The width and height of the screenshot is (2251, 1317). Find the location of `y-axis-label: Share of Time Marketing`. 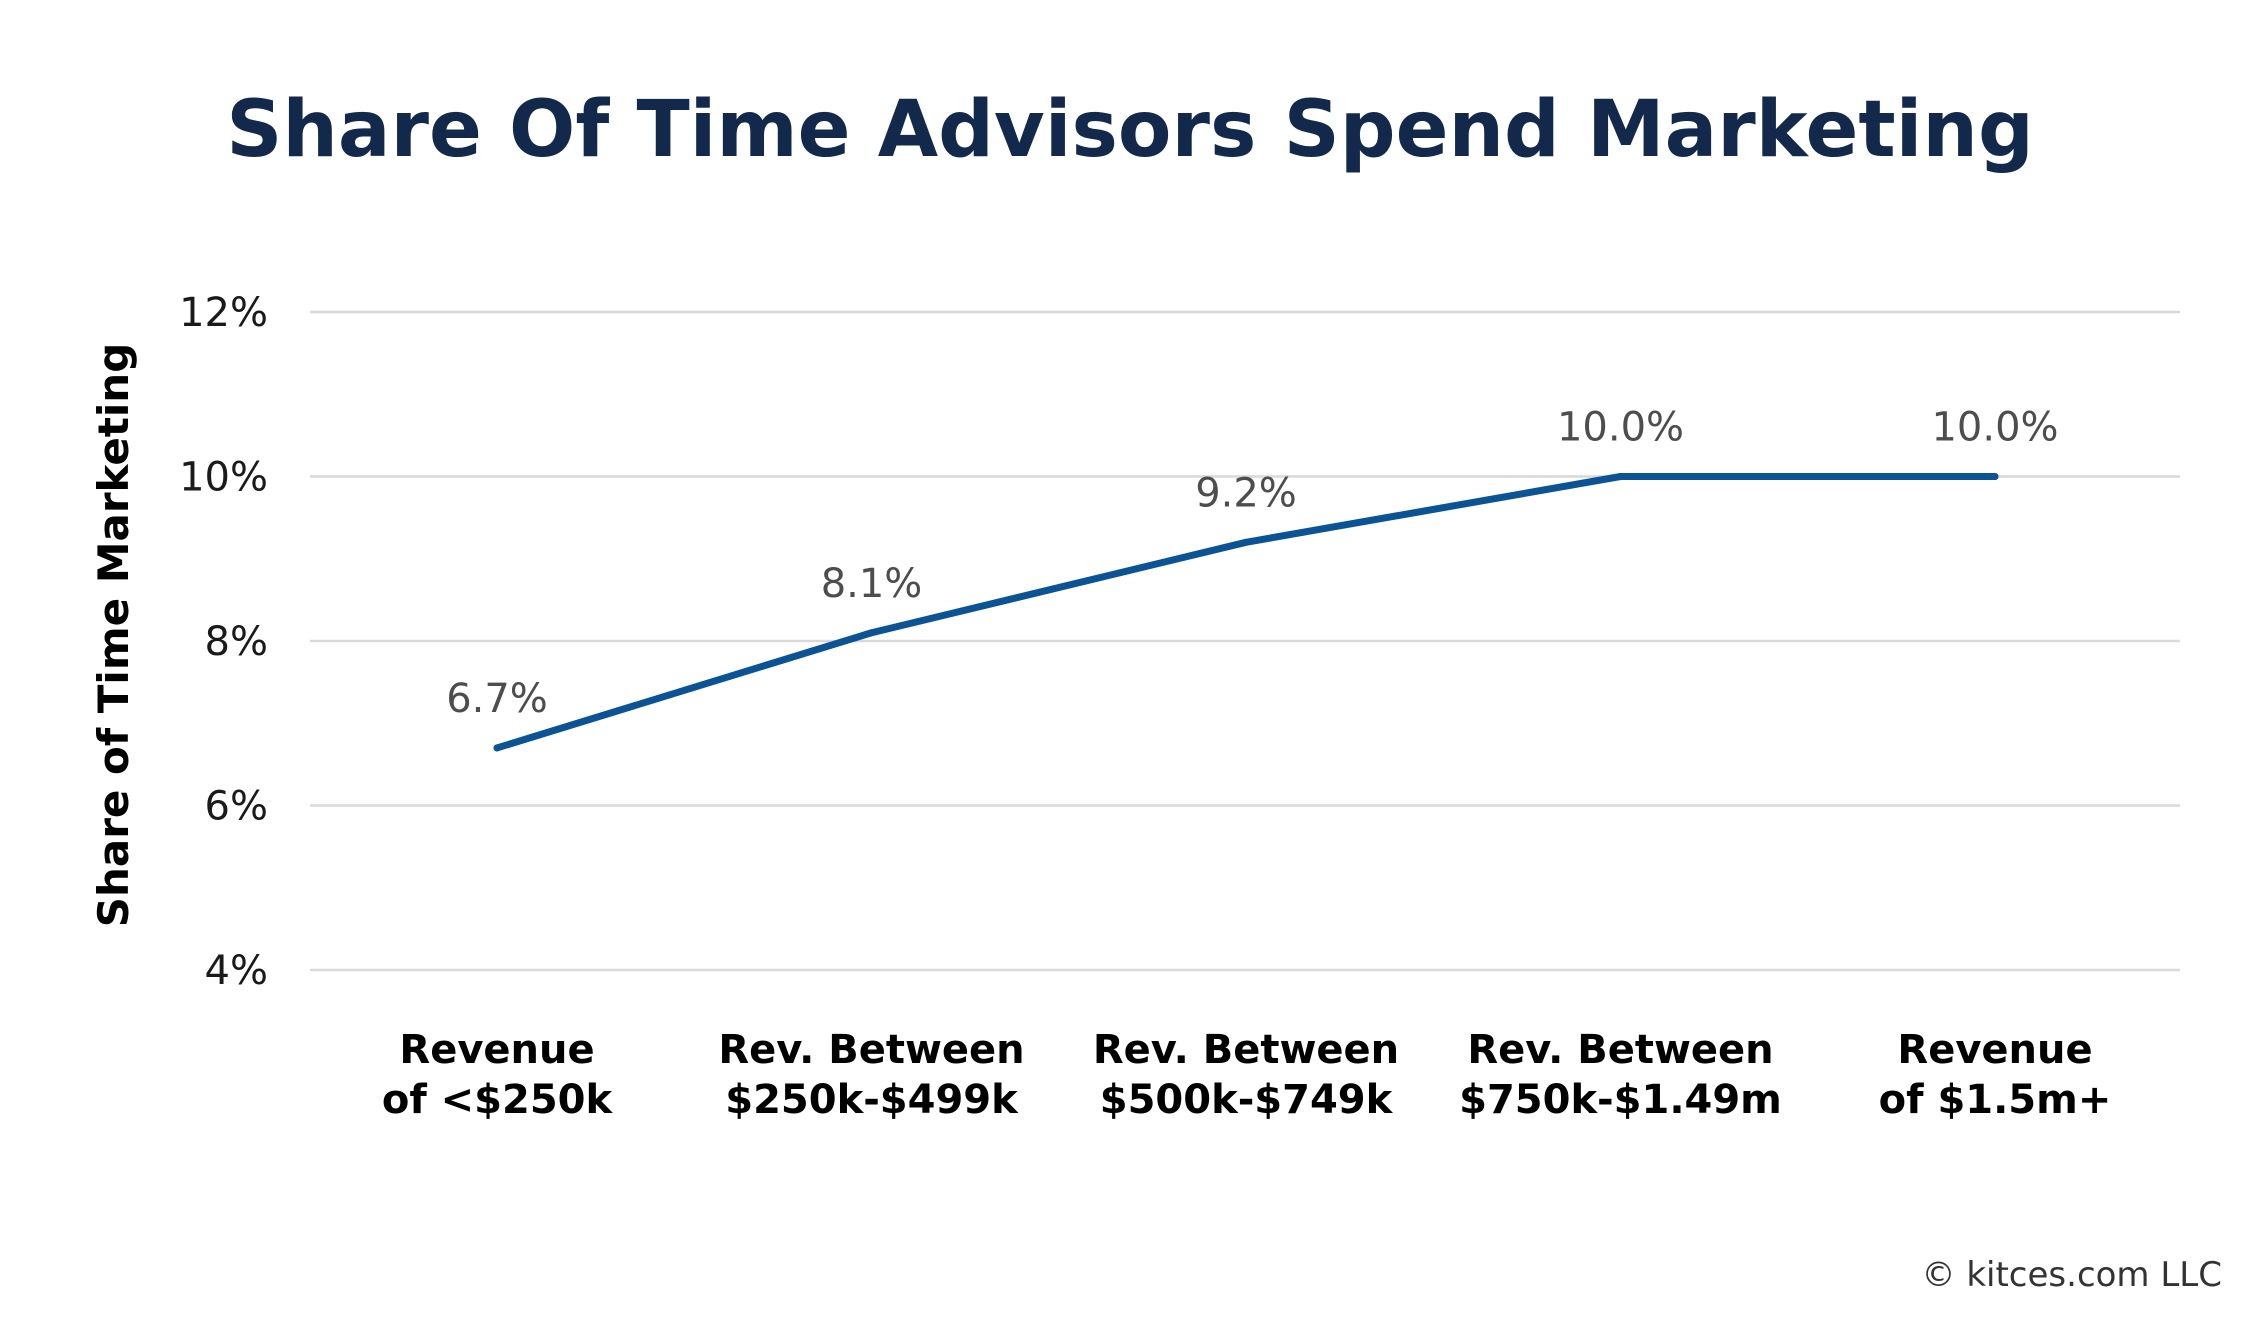

y-axis-label: Share of Time Marketing is located at coordinates (113, 635).